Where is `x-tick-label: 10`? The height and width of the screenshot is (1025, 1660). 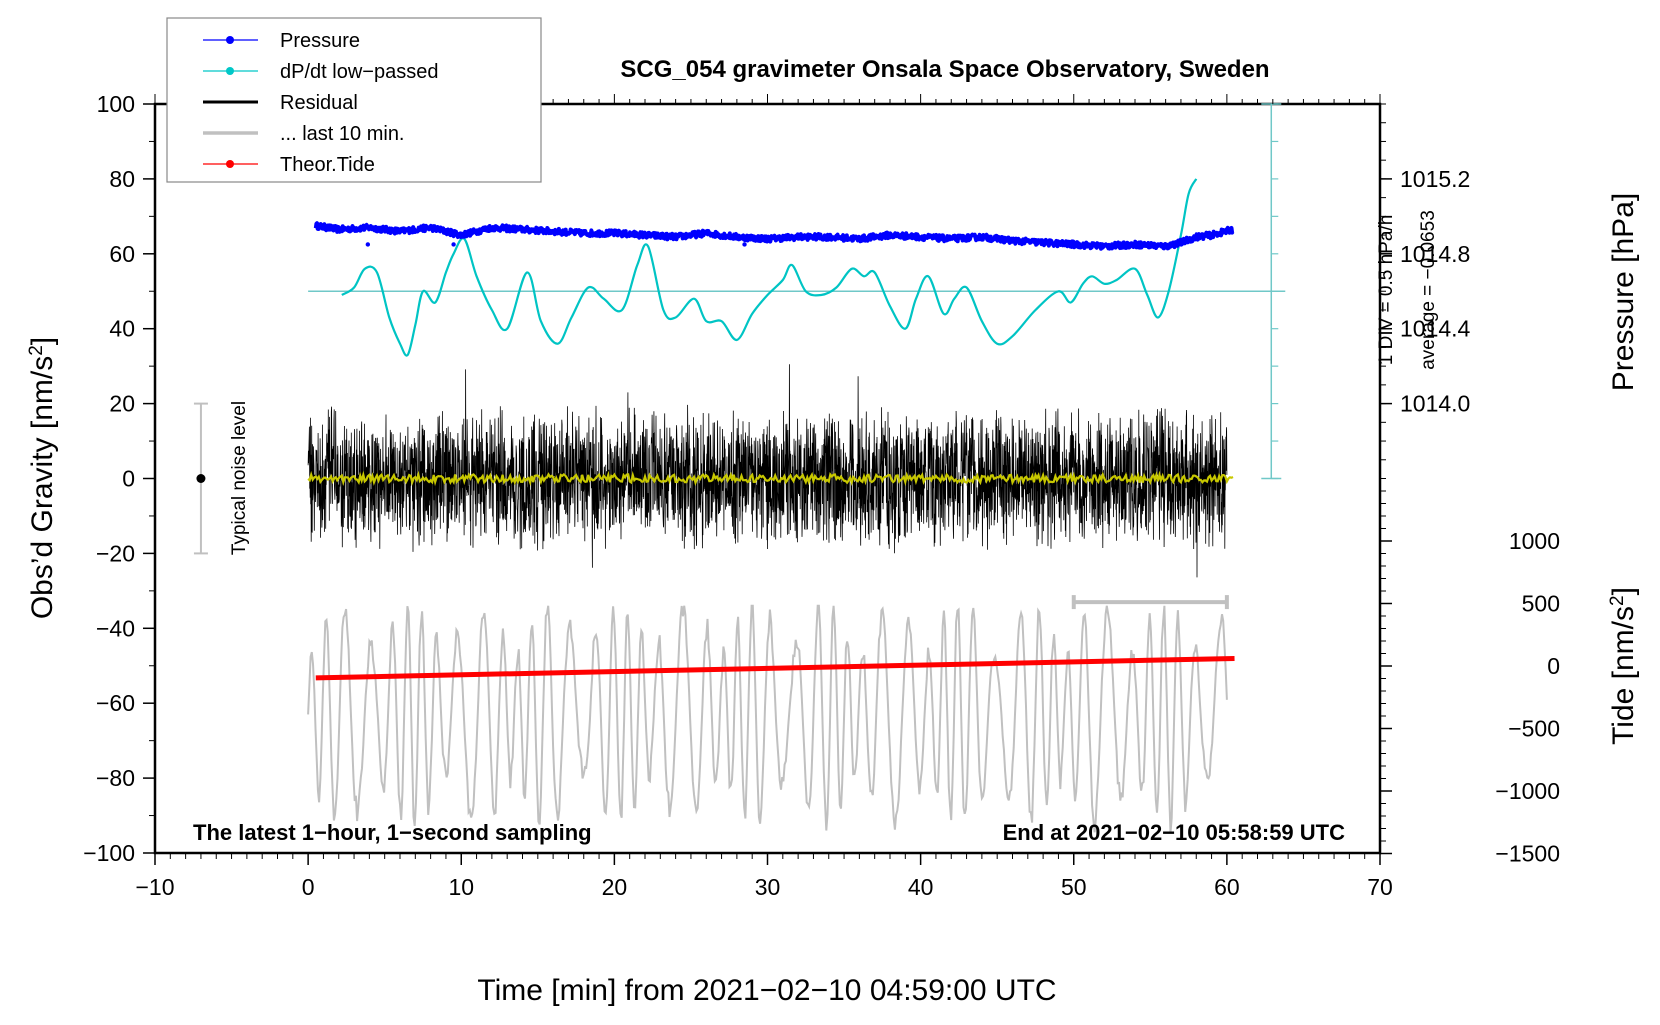 x-tick-label: 10 is located at coordinates (461, 887).